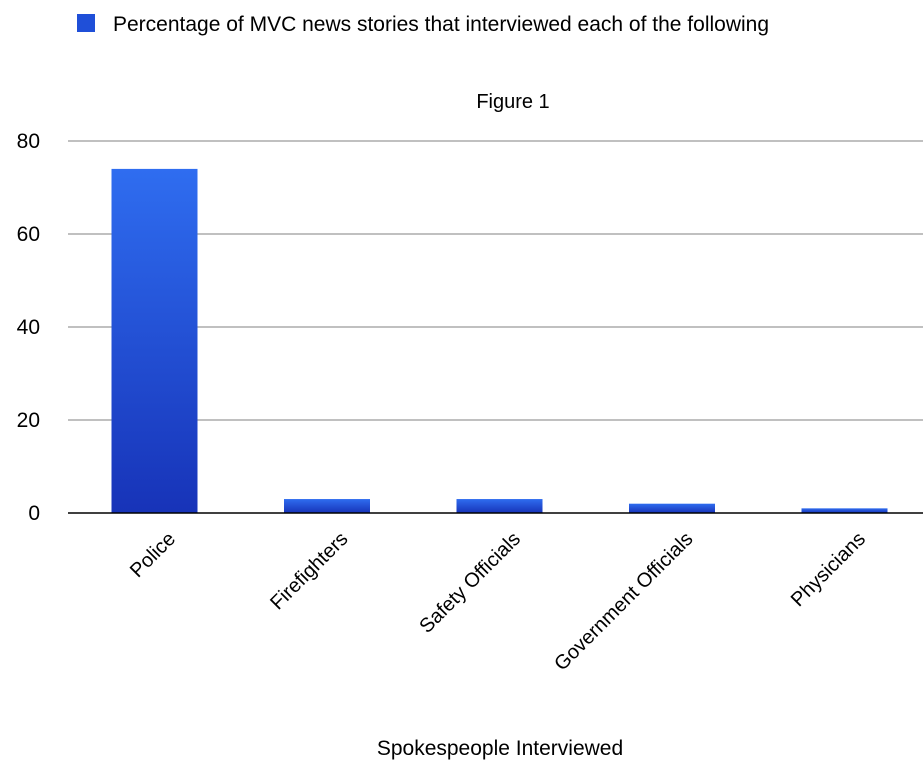  What do you see at coordinates (28, 234) in the screenshot?
I see `y-tick-label: 60` at bounding box center [28, 234].